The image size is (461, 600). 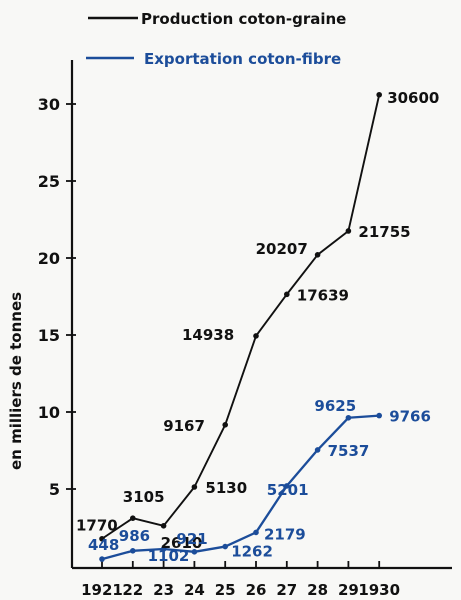 I want to click on data-label-2-2: 986, so click(x=134, y=536).